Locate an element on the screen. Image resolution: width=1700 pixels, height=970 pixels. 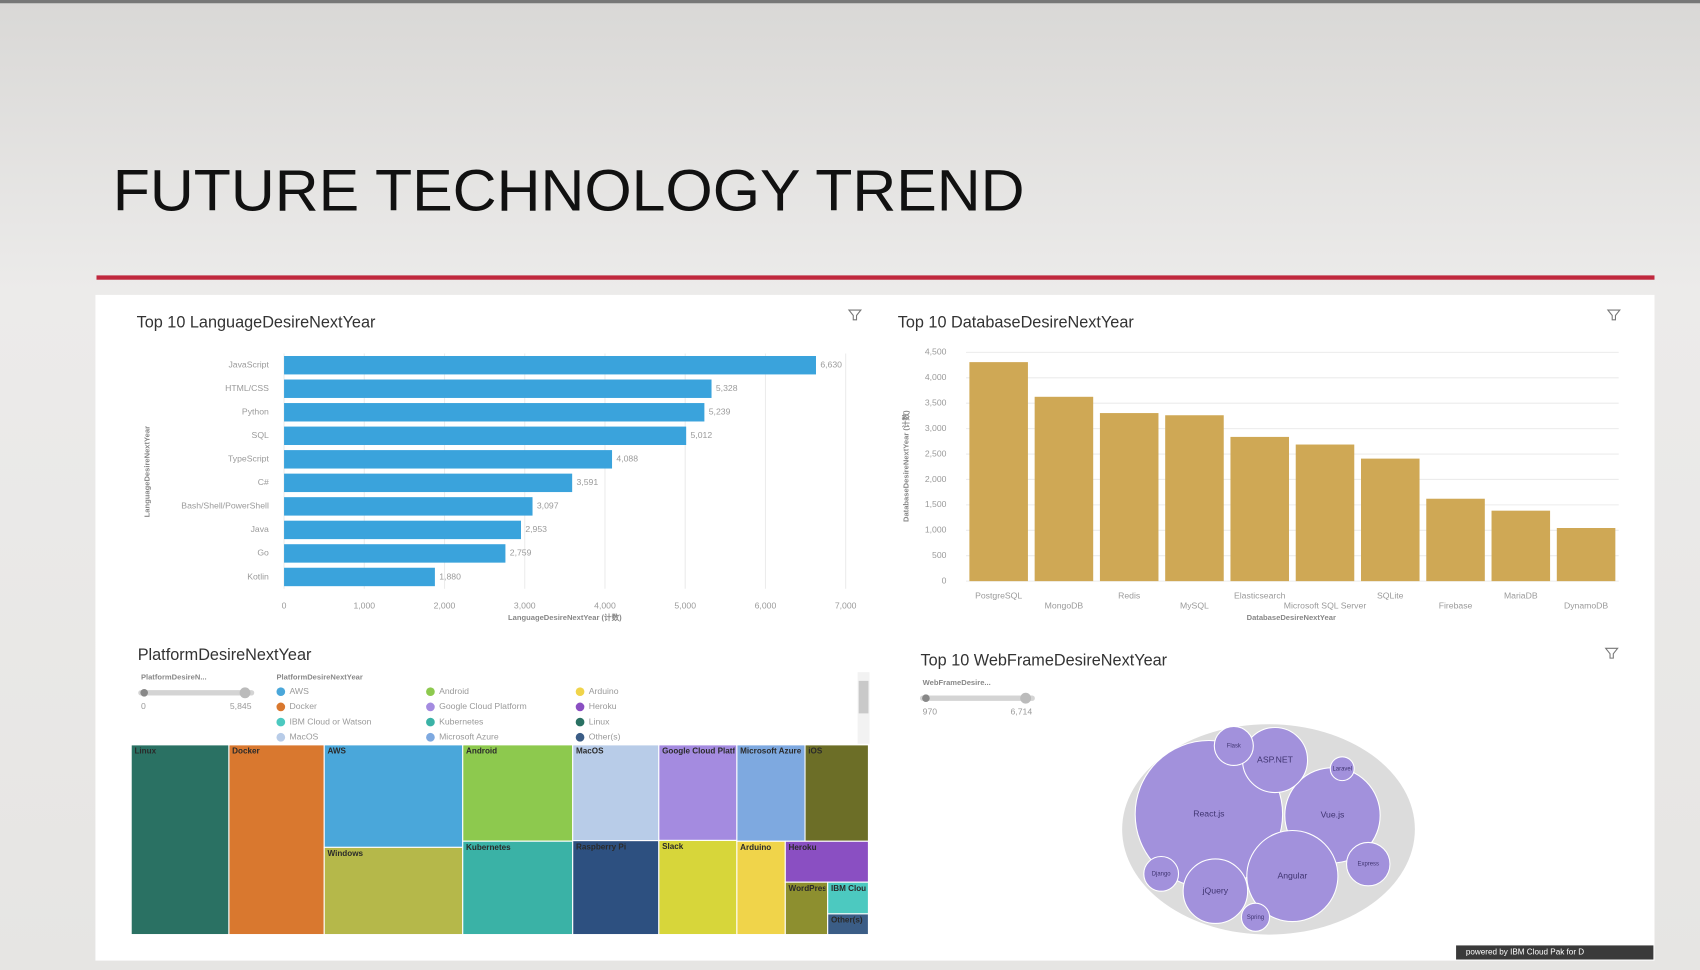
bubble-label: Express is located at coordinates (1369, 865).